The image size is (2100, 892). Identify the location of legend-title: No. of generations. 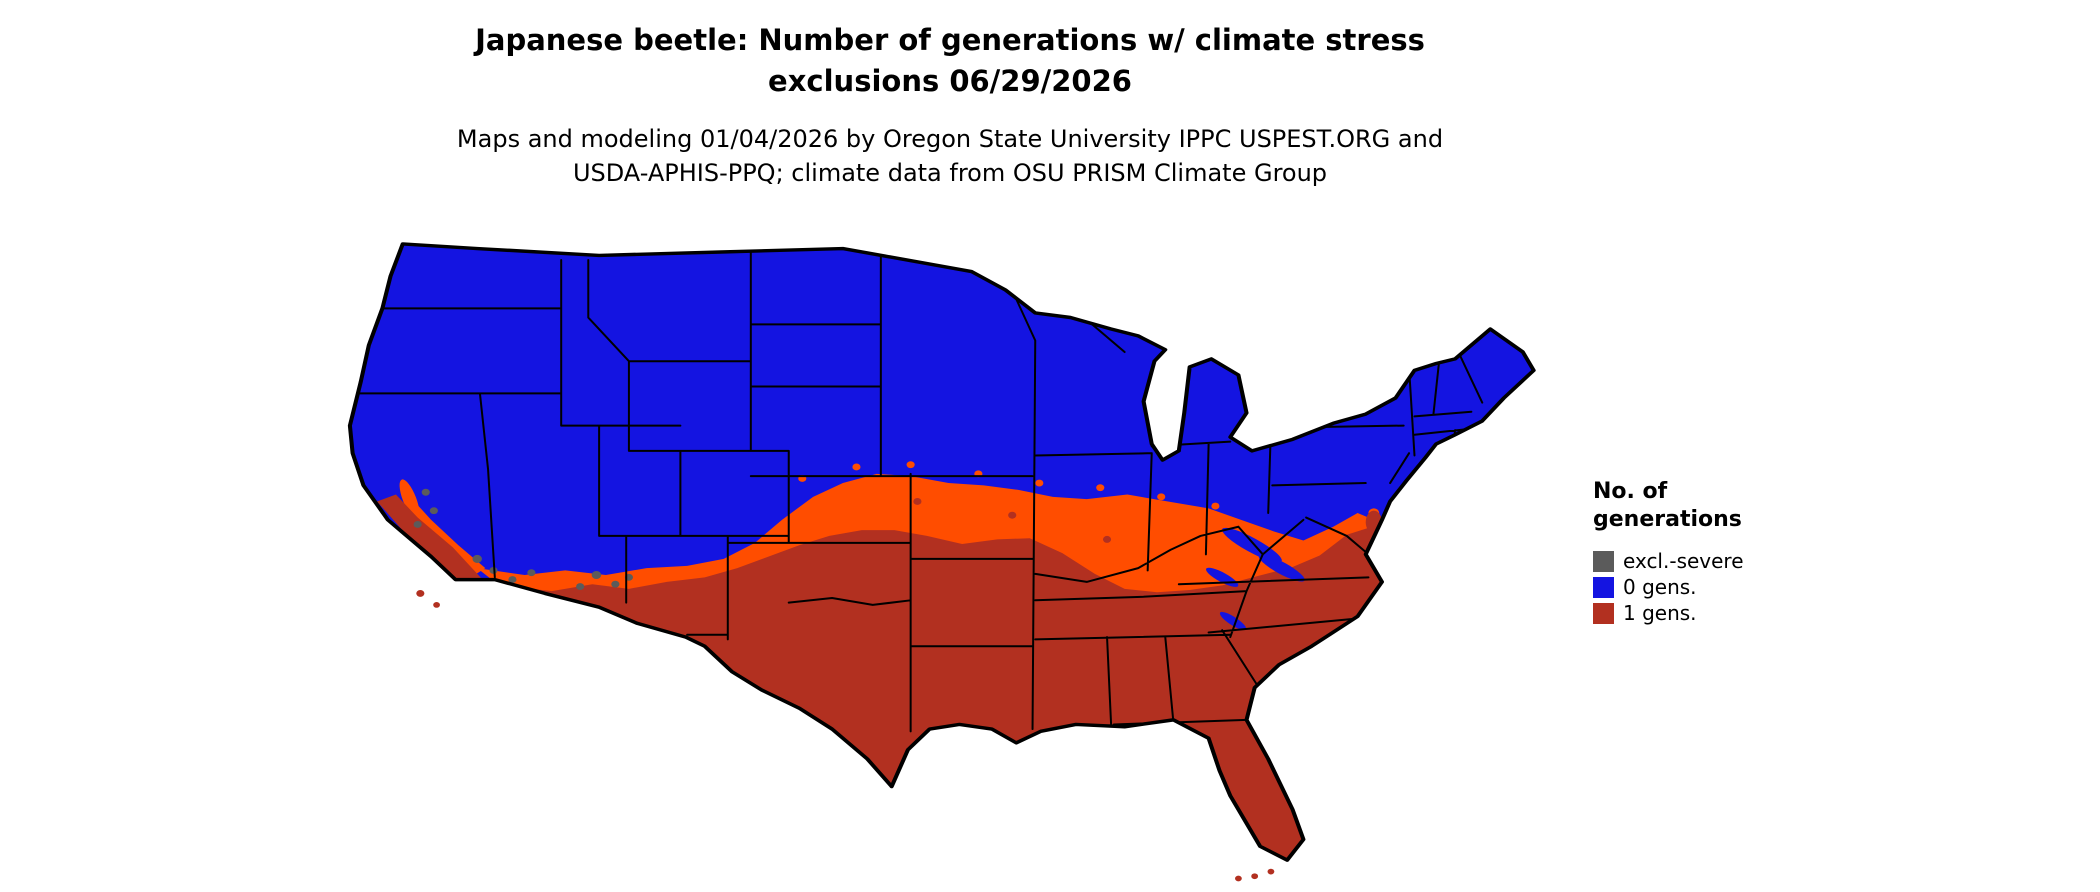
(1668, 506).